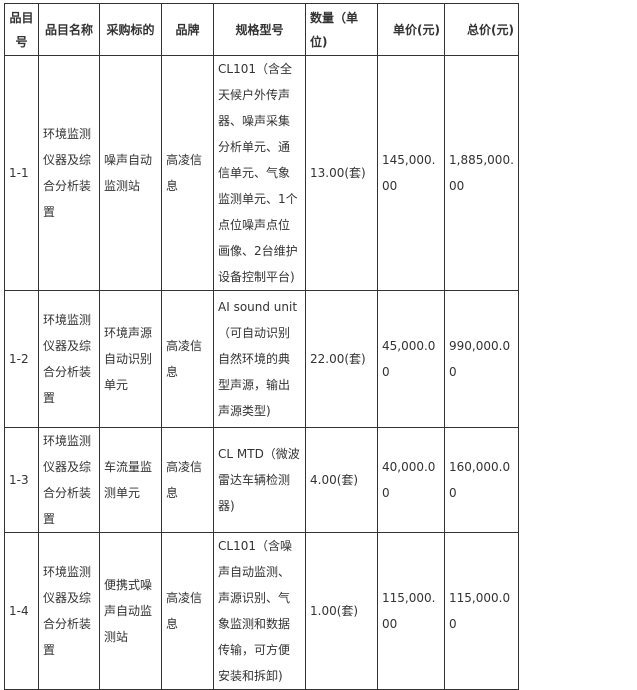 This screenshot has width=637, height=690. What do you see at coordinates (21, 611) in the screenshot?
I see `cell-id: 1-4` at bounding box center [21, 611].